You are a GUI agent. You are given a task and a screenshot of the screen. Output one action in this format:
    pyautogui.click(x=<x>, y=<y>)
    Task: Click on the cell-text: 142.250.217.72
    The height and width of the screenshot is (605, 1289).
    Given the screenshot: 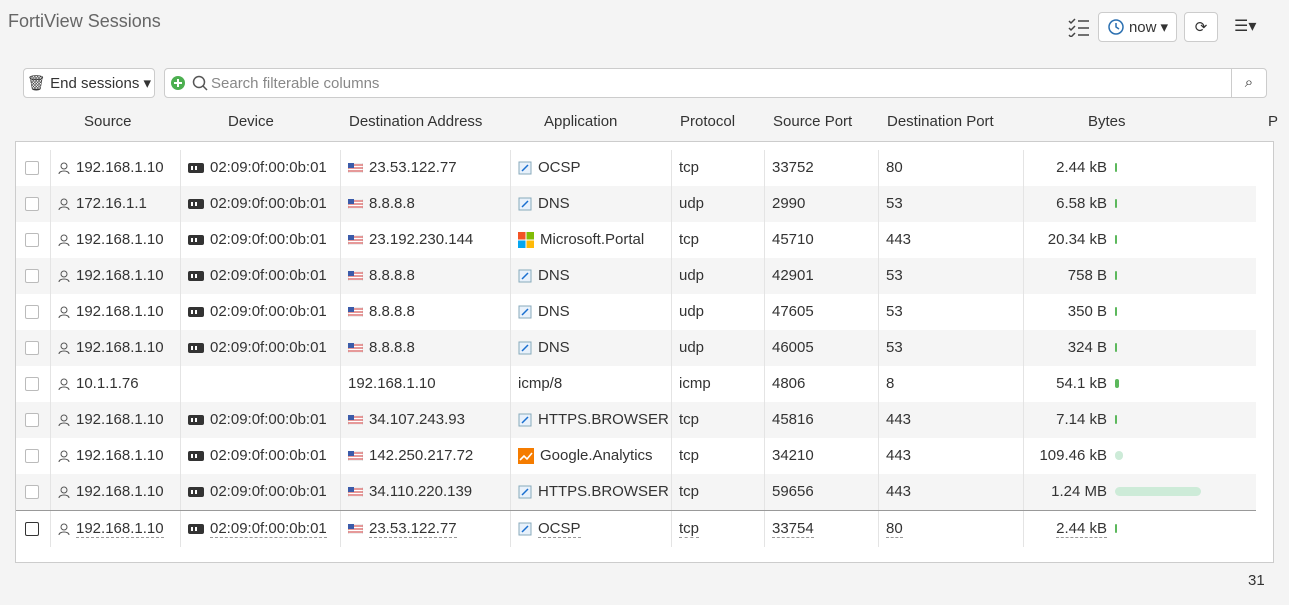 What is the action you would take?
    pyautogui.click(x=421, y=455)
    